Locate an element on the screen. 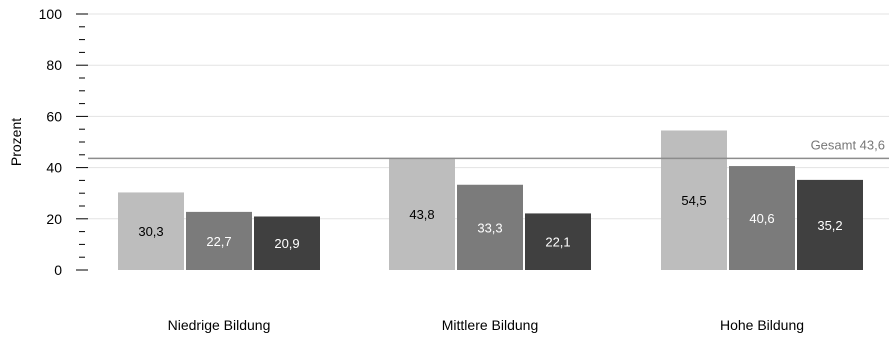 The width and height of the screenshot is (889, 337). data-label: 20,9 is located at coordinates (286, 243).